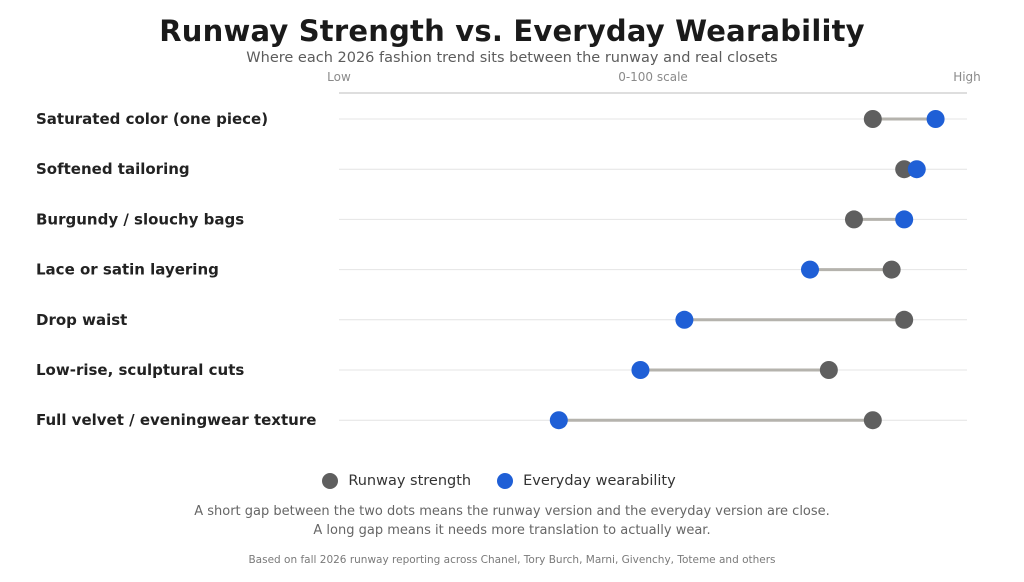 The height and width of the screenshot is (582, 1024). Describe the element at coordinates (127, 270) in the screenshot. I see `category-label: Lace or satin layering` at that location.